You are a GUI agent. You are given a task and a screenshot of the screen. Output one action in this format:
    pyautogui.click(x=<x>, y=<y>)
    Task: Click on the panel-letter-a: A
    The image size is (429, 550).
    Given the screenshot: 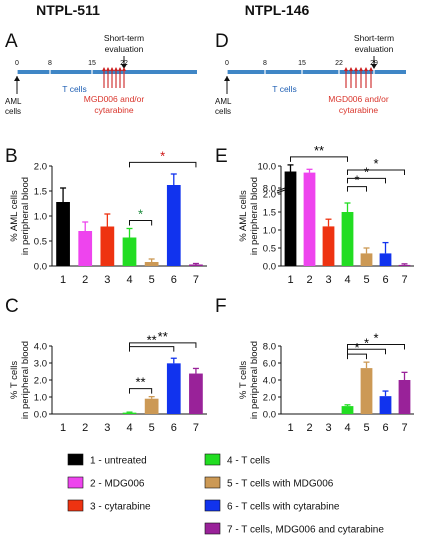 What is the action you would take?
    pyautogui.click(x=11, y=41)
    